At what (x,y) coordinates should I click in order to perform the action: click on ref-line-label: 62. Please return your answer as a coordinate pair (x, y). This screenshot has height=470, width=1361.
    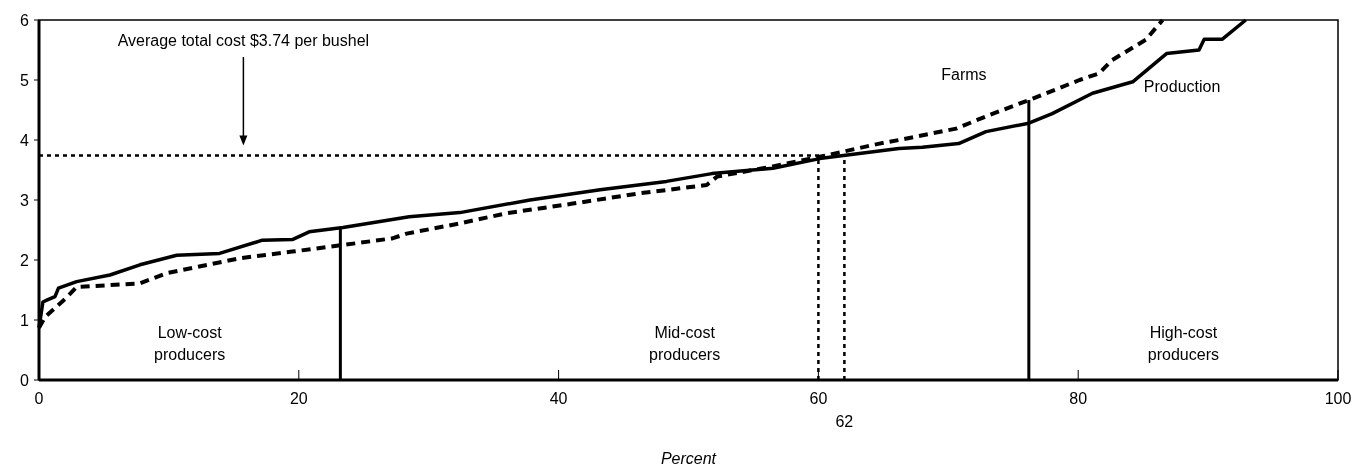
    Looking at the image, I should click on (844, 421).